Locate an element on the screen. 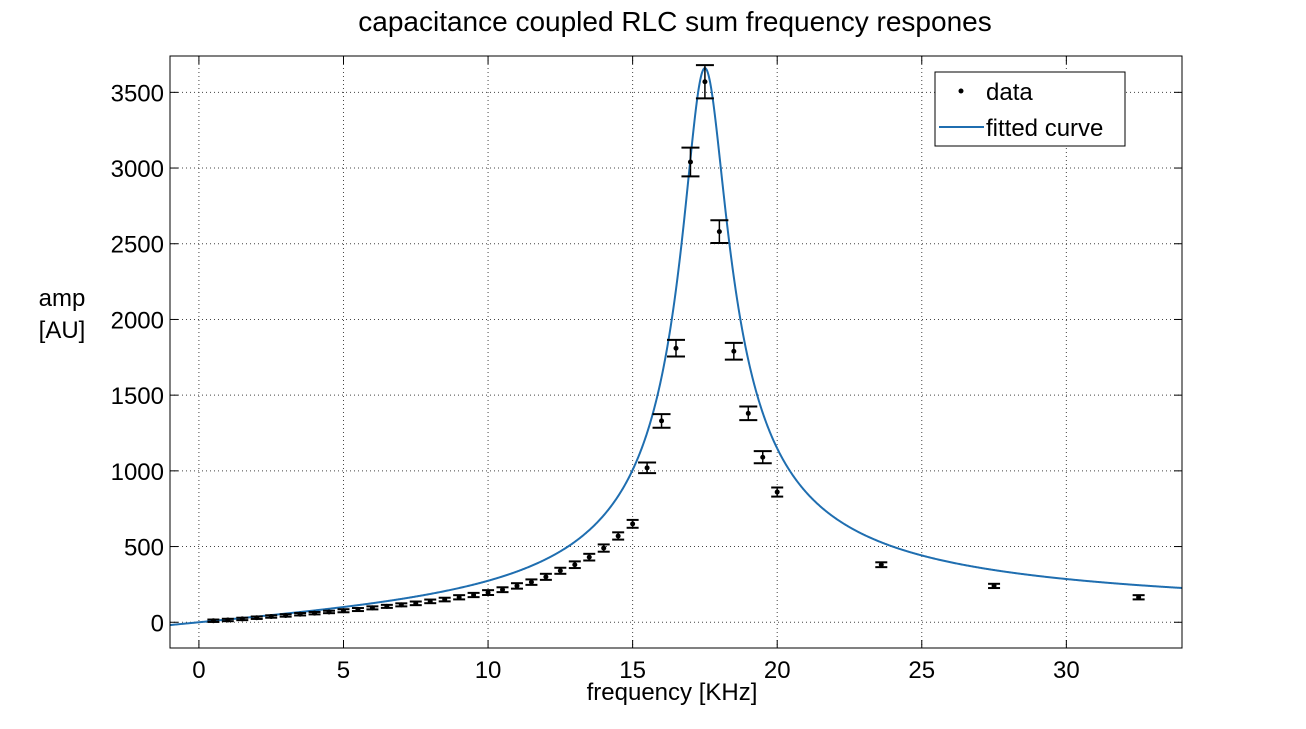  legend-label-fit: fitted curve is located at coordinates (1044, 128).